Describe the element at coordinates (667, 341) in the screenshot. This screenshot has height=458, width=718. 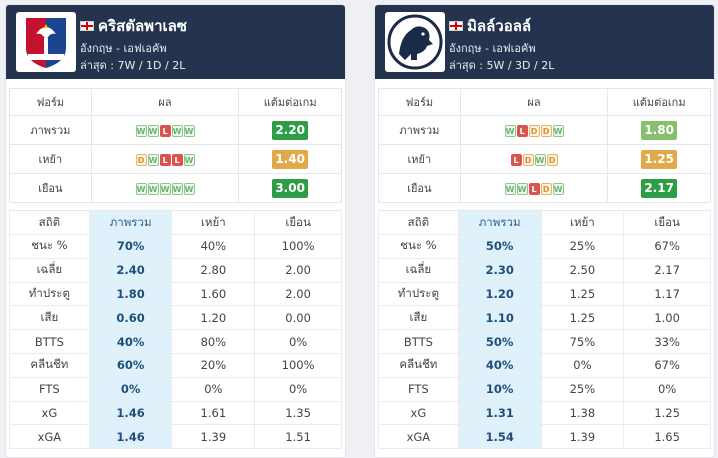
I see `stat-away: 33%` at that location.